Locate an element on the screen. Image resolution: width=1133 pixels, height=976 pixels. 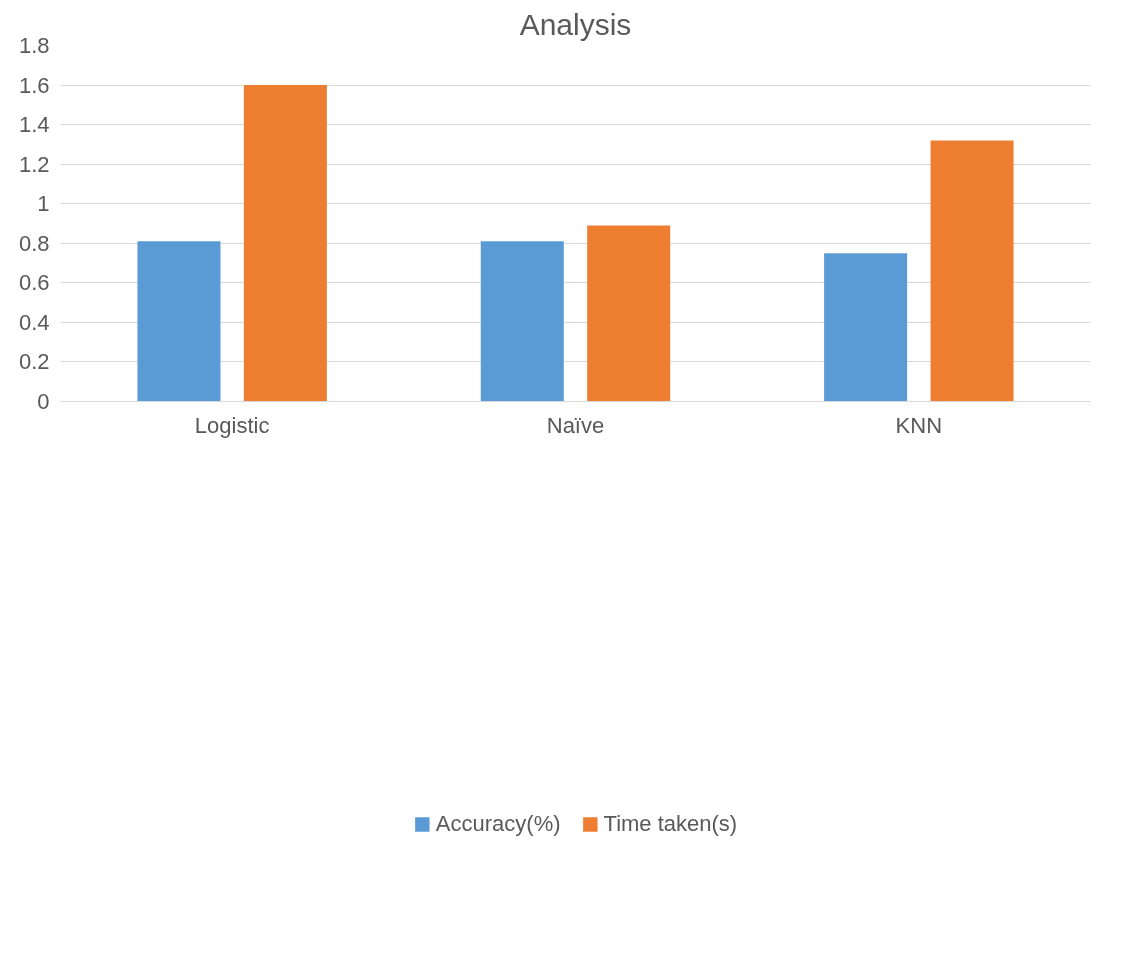
y-tick-label: 1.4 is located at coordinates (34, 125).